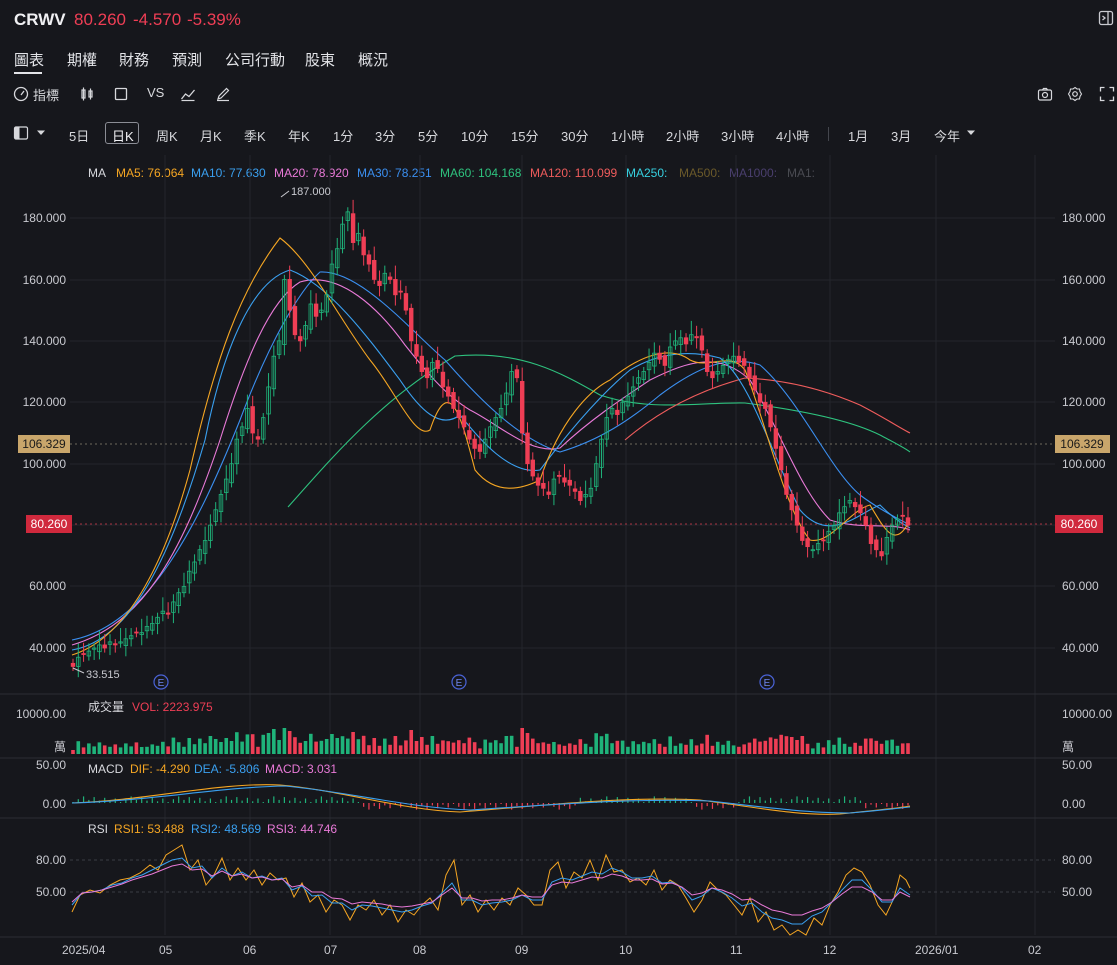  I want to click on range-dropdown-chevron-icon, so click(971, 133).